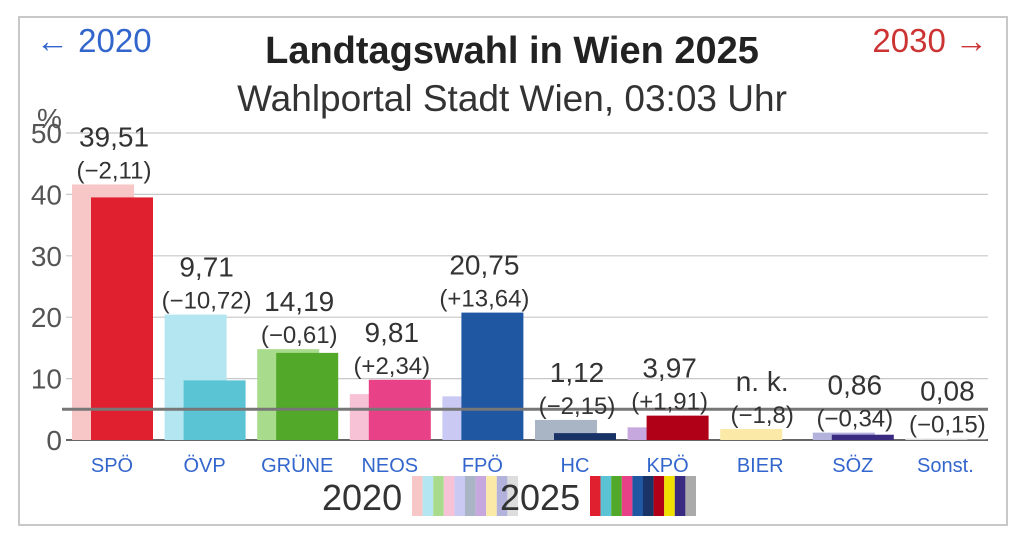 This screenshot has height=544, width=1024. What do you see at coordinates (46, 256) in the screenshot?
I see `y-tick-label: 30` at bounding box center [46, 256].